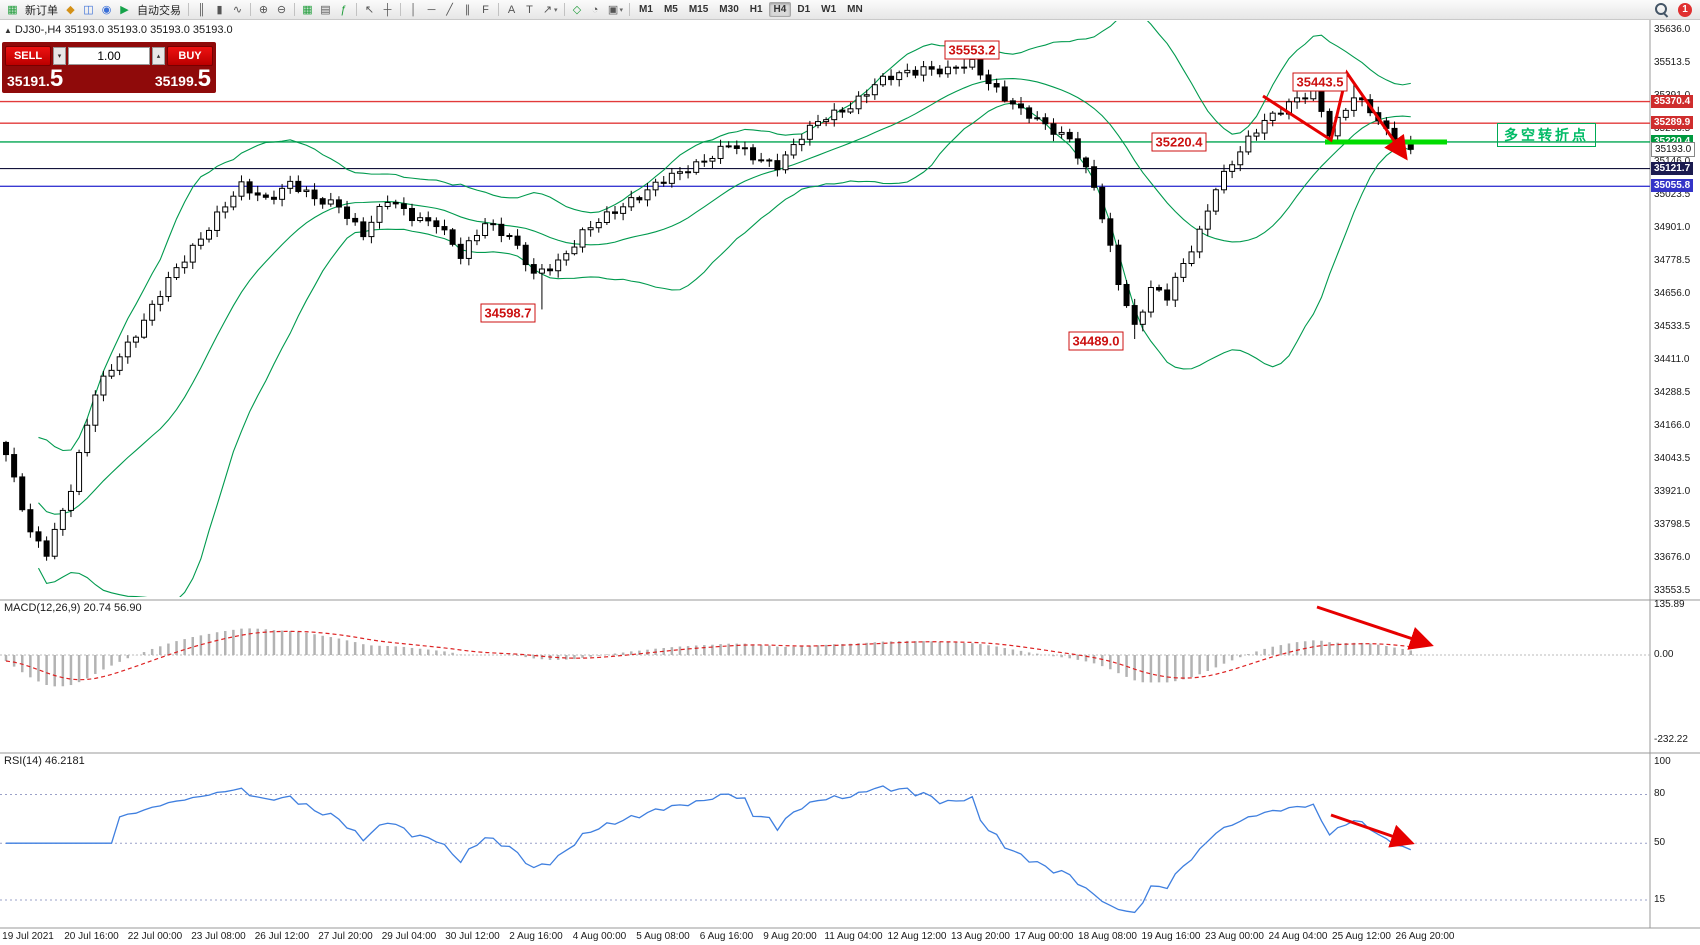  What do you see at coordinates (106, 10) in the screenshot?
I see `refresh-icon: ◉` at bounding box center [106, 10].